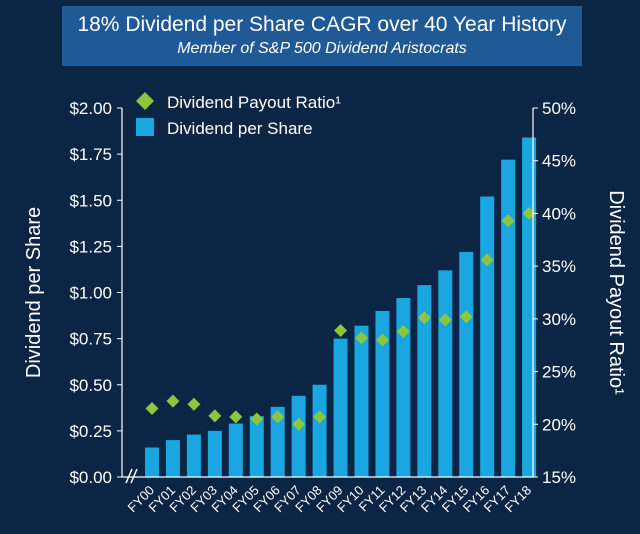 This screenshot has width=640, height=534. I want to click on bar-fy00, so click(152, 462).